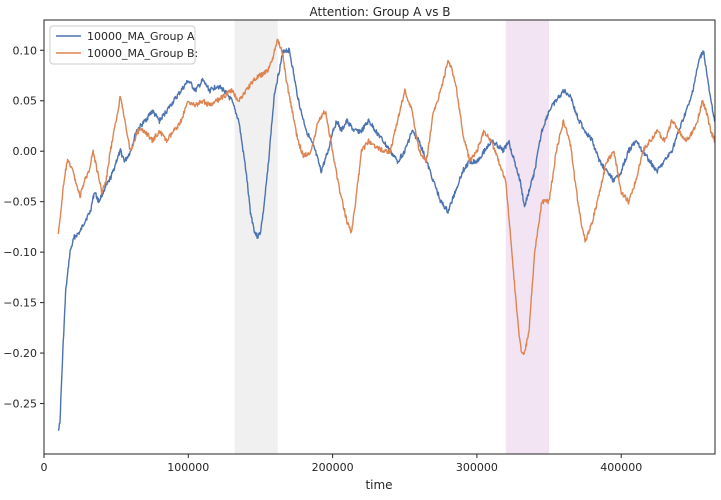 The image size is (721, 500). I want to click on y-tick-label: −0.05, so click(20, 202).